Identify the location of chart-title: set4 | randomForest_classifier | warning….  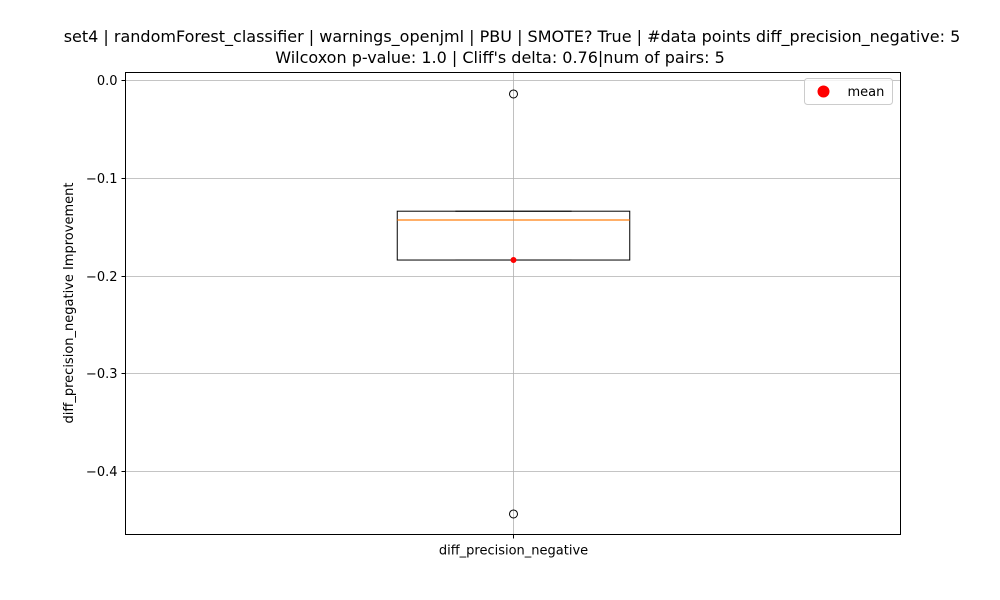
(512, 36).